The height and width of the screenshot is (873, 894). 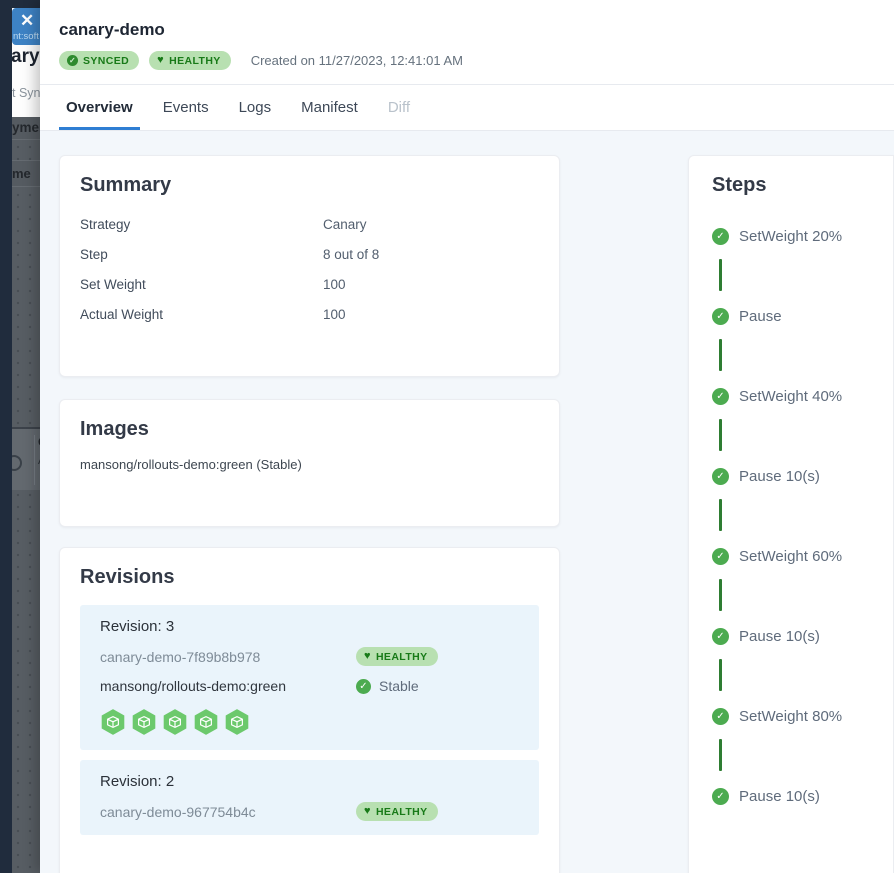 I want to click on step-label: SetWeight 60%, so click(x=791, y=556).